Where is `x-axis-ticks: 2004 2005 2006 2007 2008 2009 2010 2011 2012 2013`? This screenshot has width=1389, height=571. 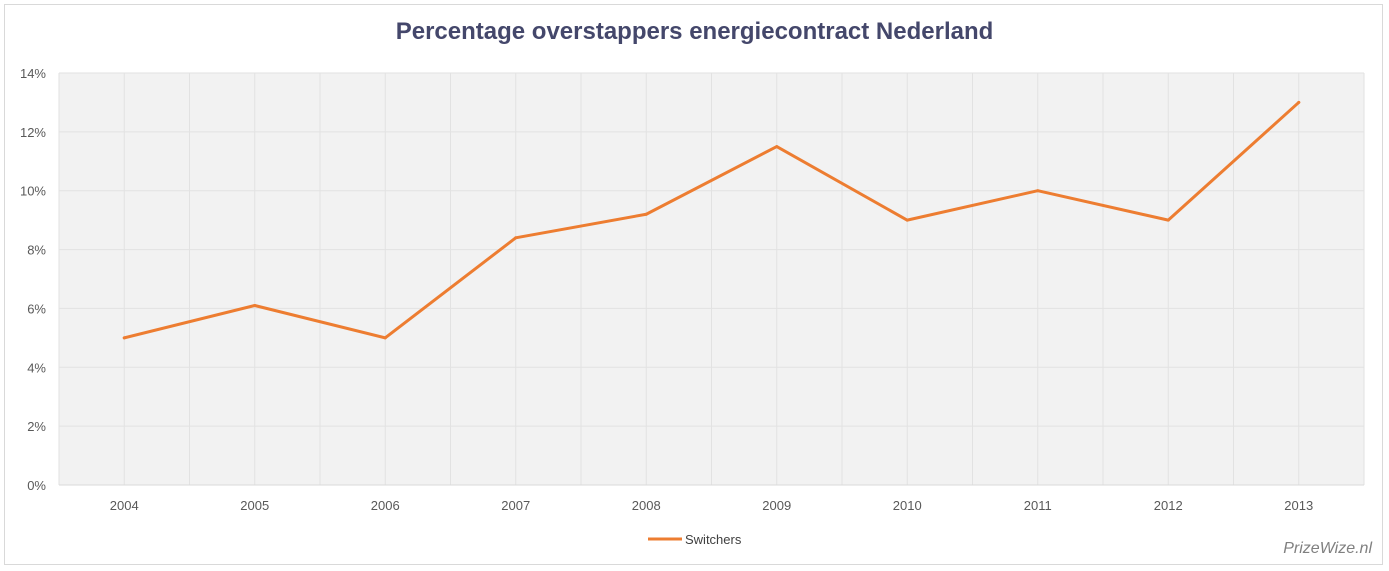 x-axis-ticks: 2004 2005 2006 2007 2008 2009 2010 2011 2012 2013 is located at coordinates (711, 505).